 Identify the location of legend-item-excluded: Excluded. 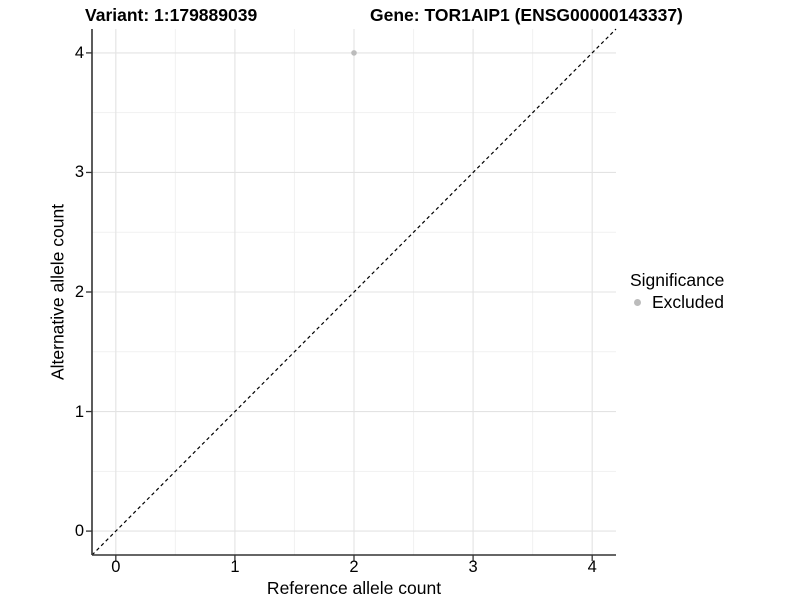
(677, 302).